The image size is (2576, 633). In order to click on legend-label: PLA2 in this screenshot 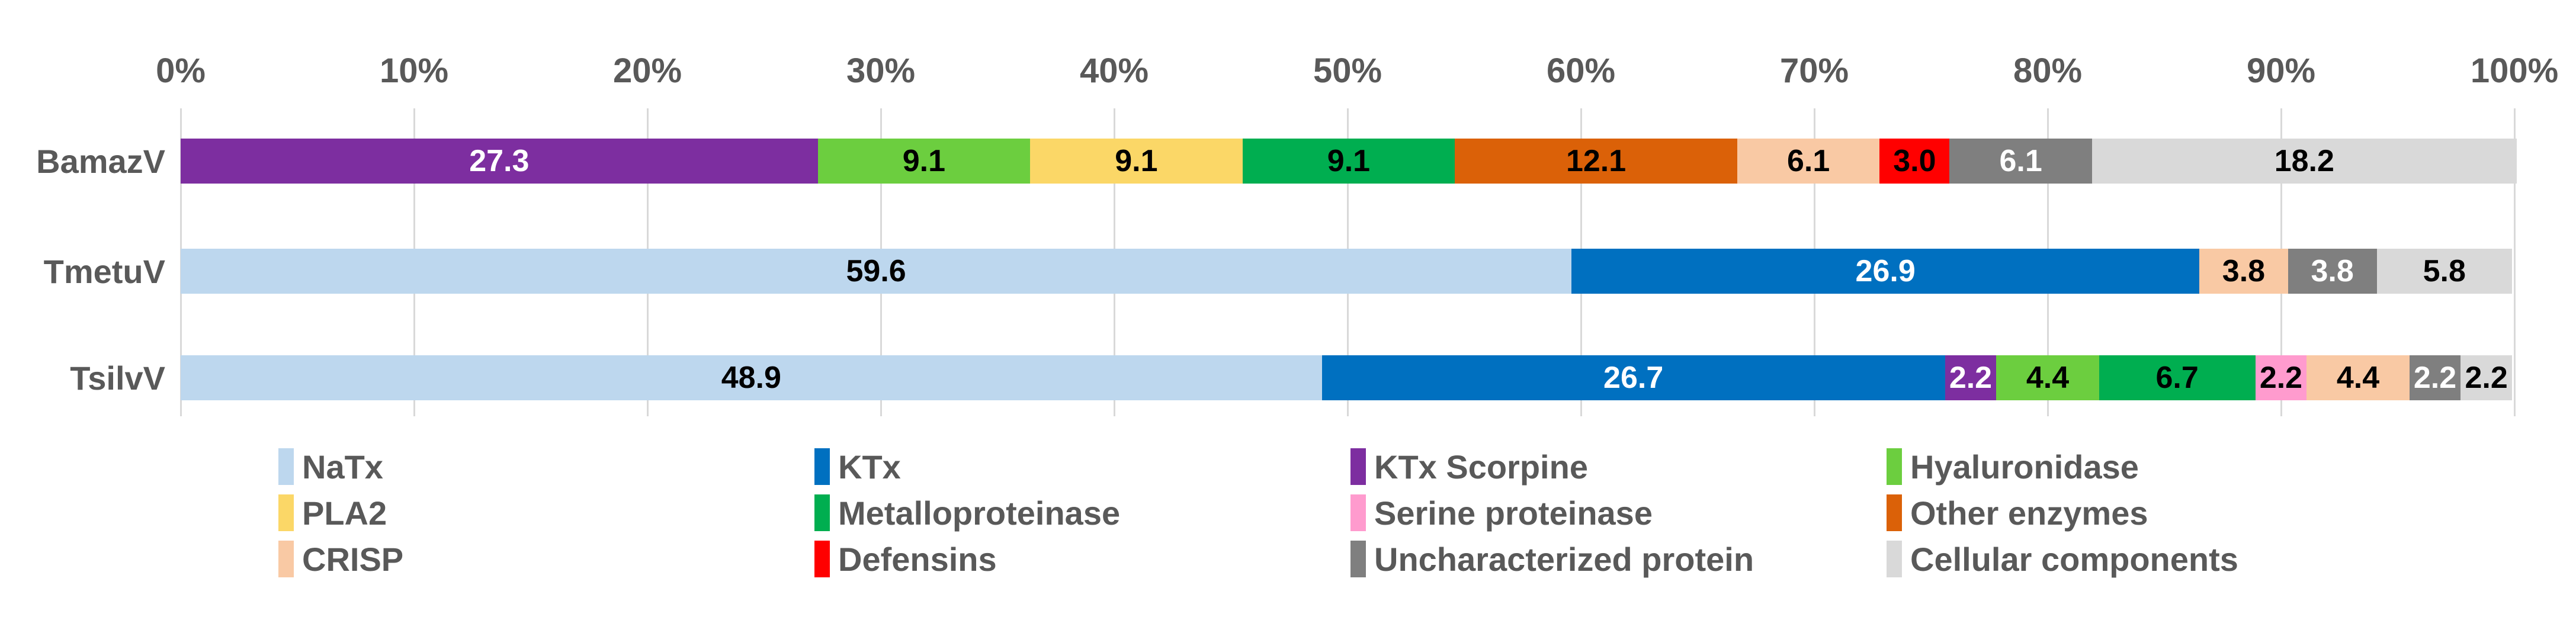, I will do `click(344, 513)`.